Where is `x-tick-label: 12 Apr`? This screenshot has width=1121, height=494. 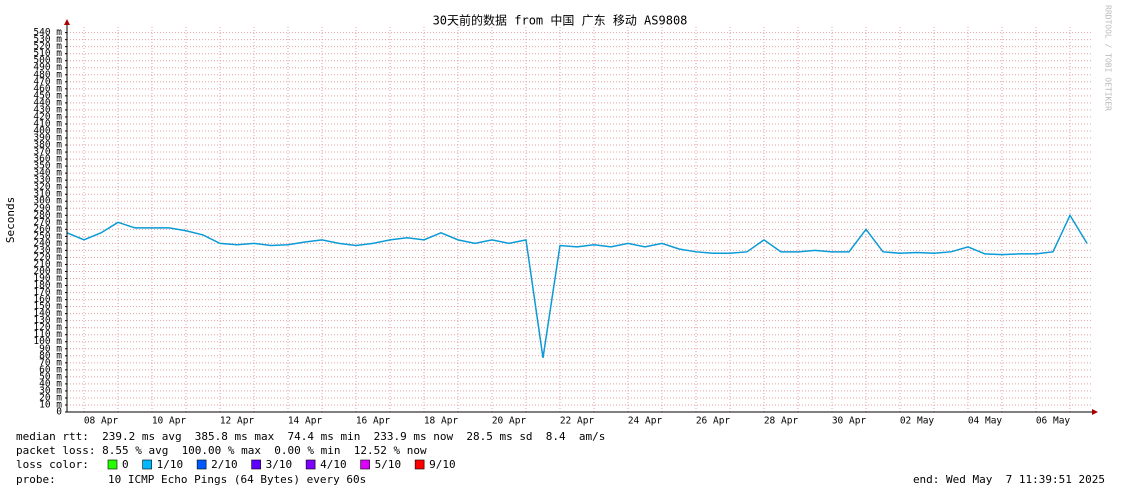 x-tick-label: 12 Apr is located at coordinates (237, 421).